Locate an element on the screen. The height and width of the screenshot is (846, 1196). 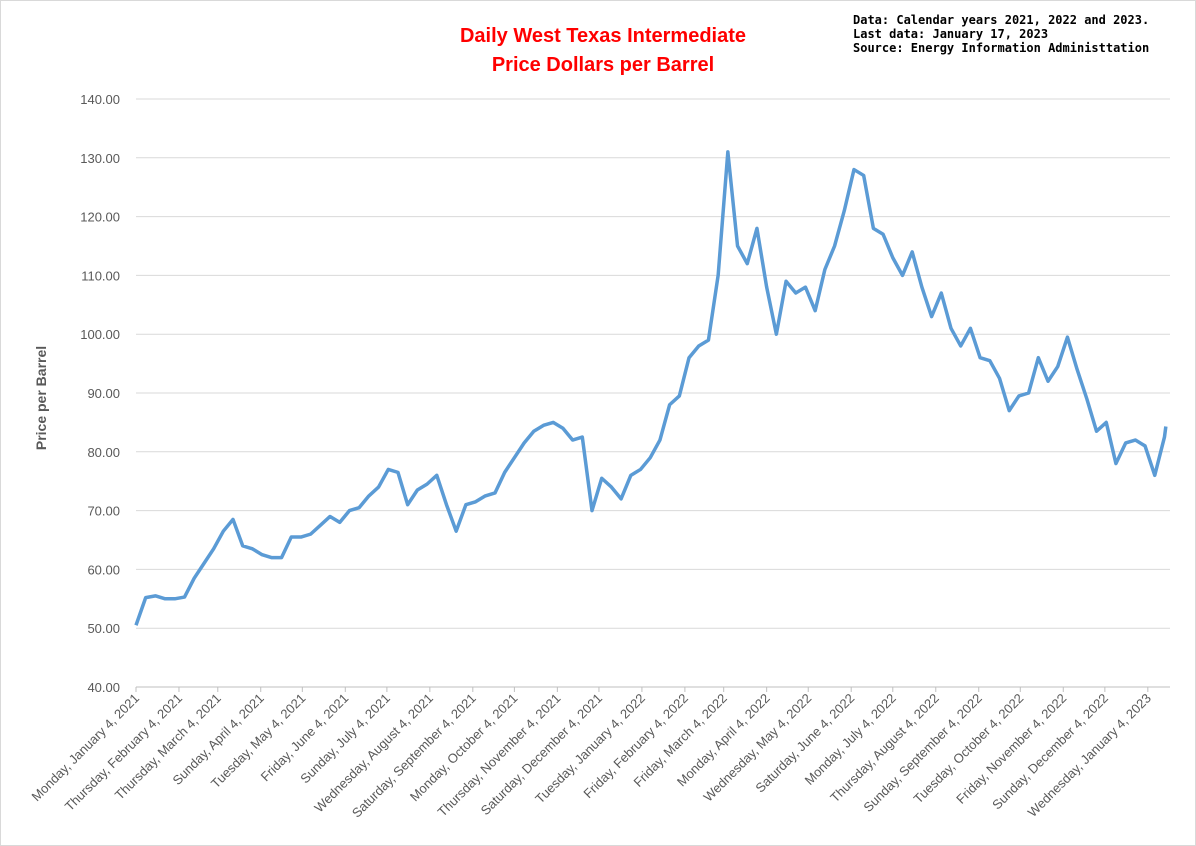
y-tick-label: 40.00 is located at coordinates (103, 687).